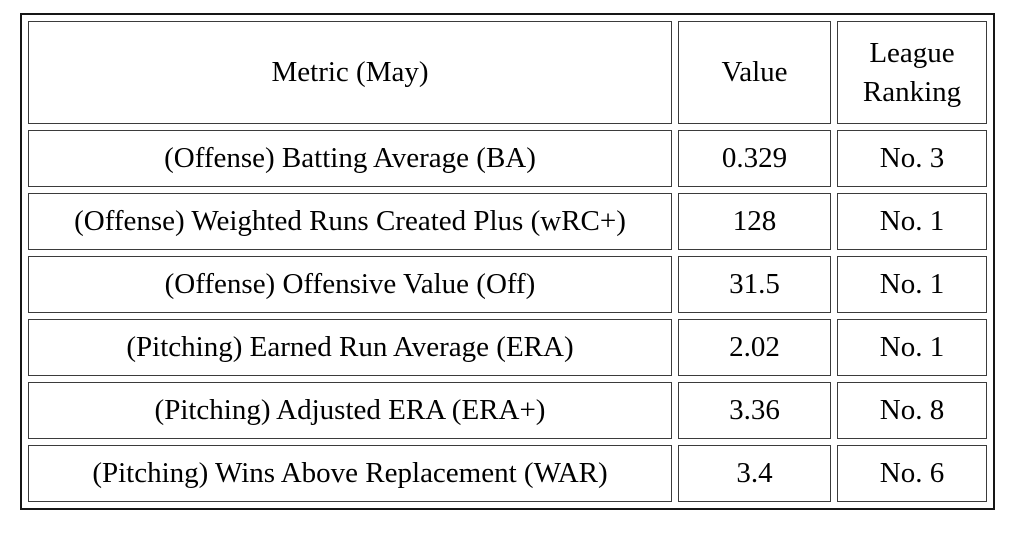 This screenshot has height=543, width=1023. What do you see at coordinates (350, 410) in the screenshot?
I see `metric-cell: (Pitching) Adjusted ERA (ERA+)` at bounding box center [350, 410].